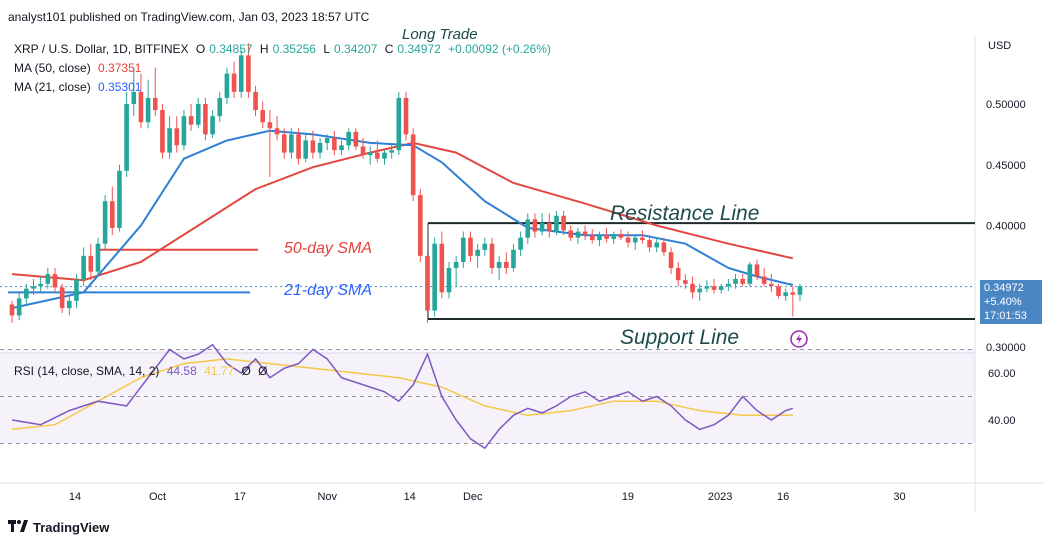 The width and height of the screenshot is (1044, 545). I want to click on ma21-legend: MA (21, close) 0.35301, so click(79, 87).